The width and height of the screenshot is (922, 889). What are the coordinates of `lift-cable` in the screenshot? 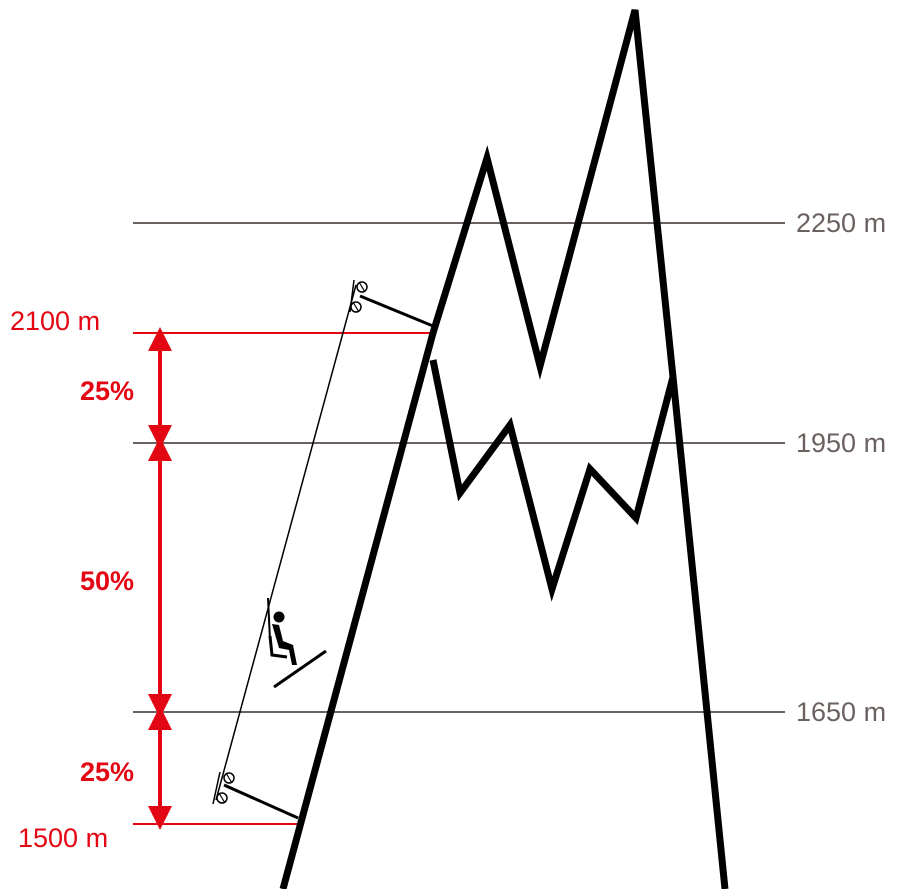 It's located at (286, 542).